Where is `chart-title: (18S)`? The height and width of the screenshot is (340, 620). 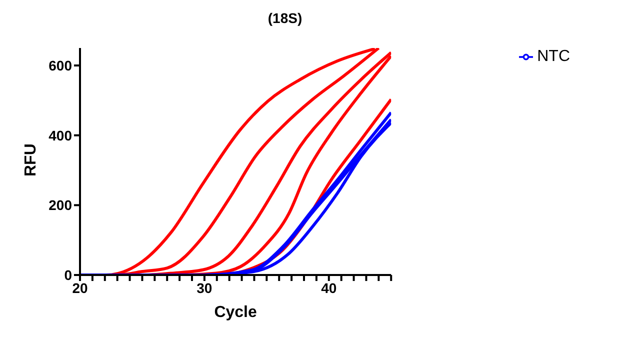 chart-title: (18S) is located at coordinates (285, 18).